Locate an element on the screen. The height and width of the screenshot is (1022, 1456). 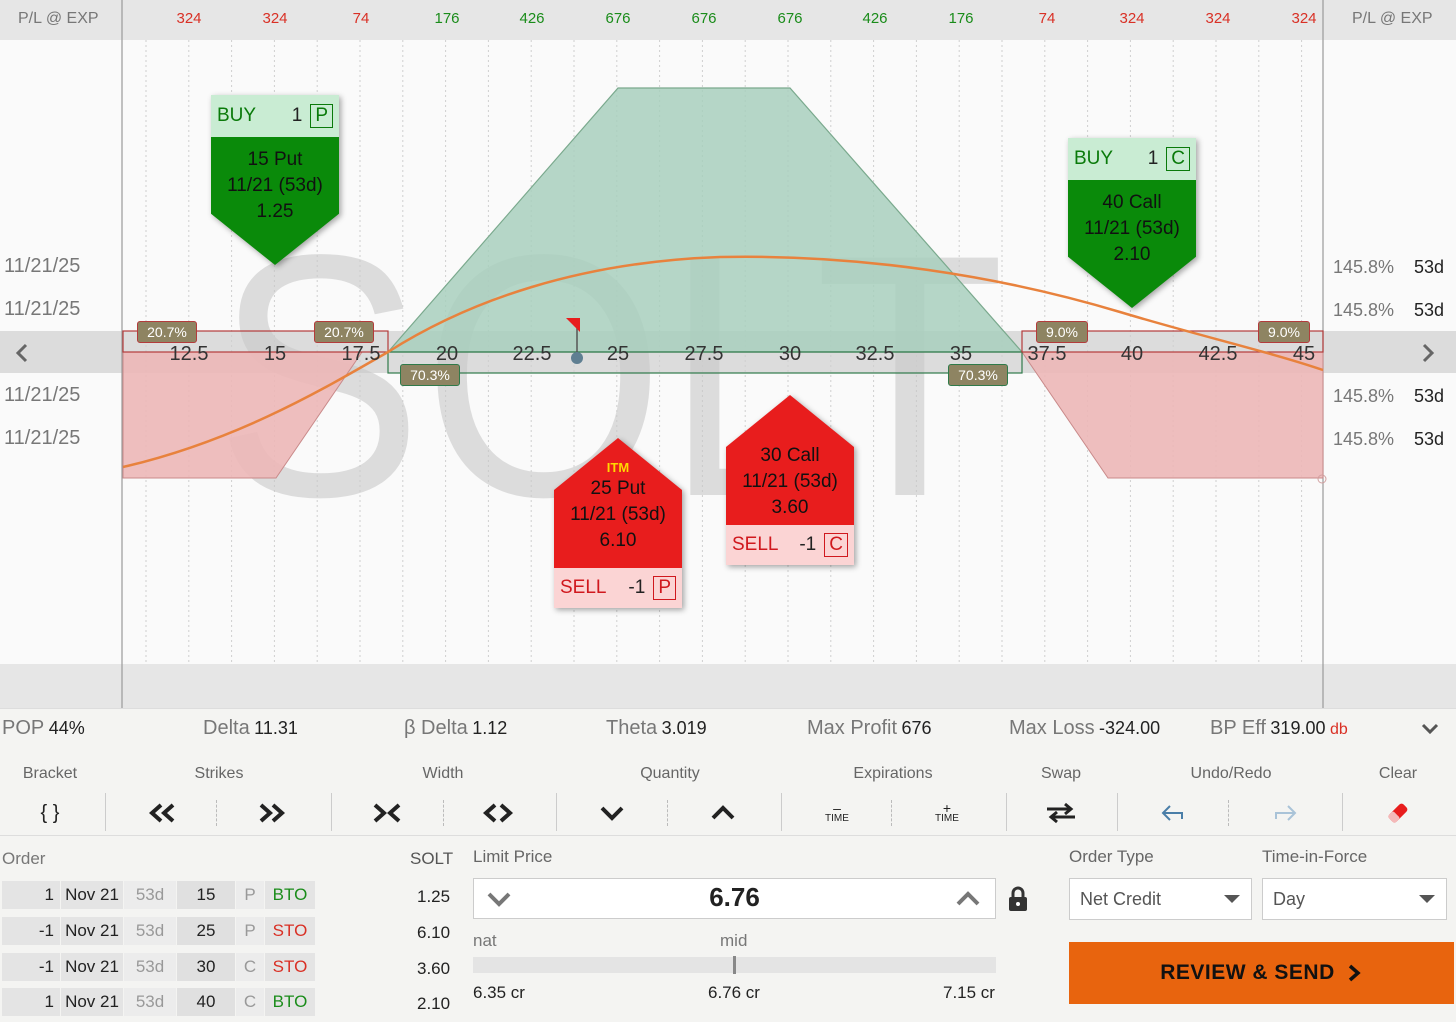
swap-button is located at coordinates (1061, 813).